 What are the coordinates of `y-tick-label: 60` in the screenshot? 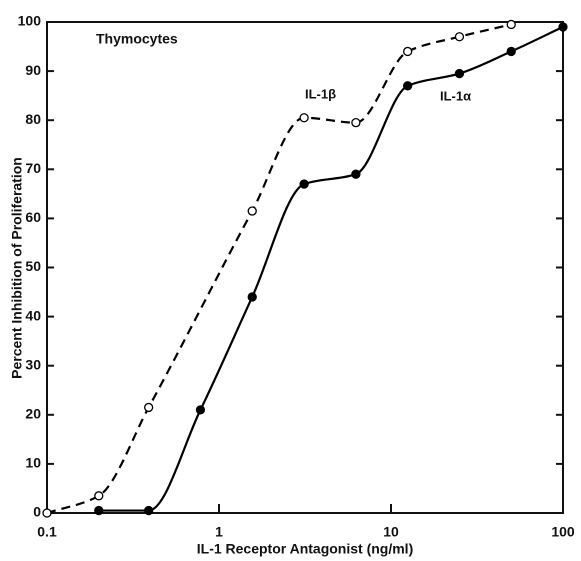 It's located at (33, 217).